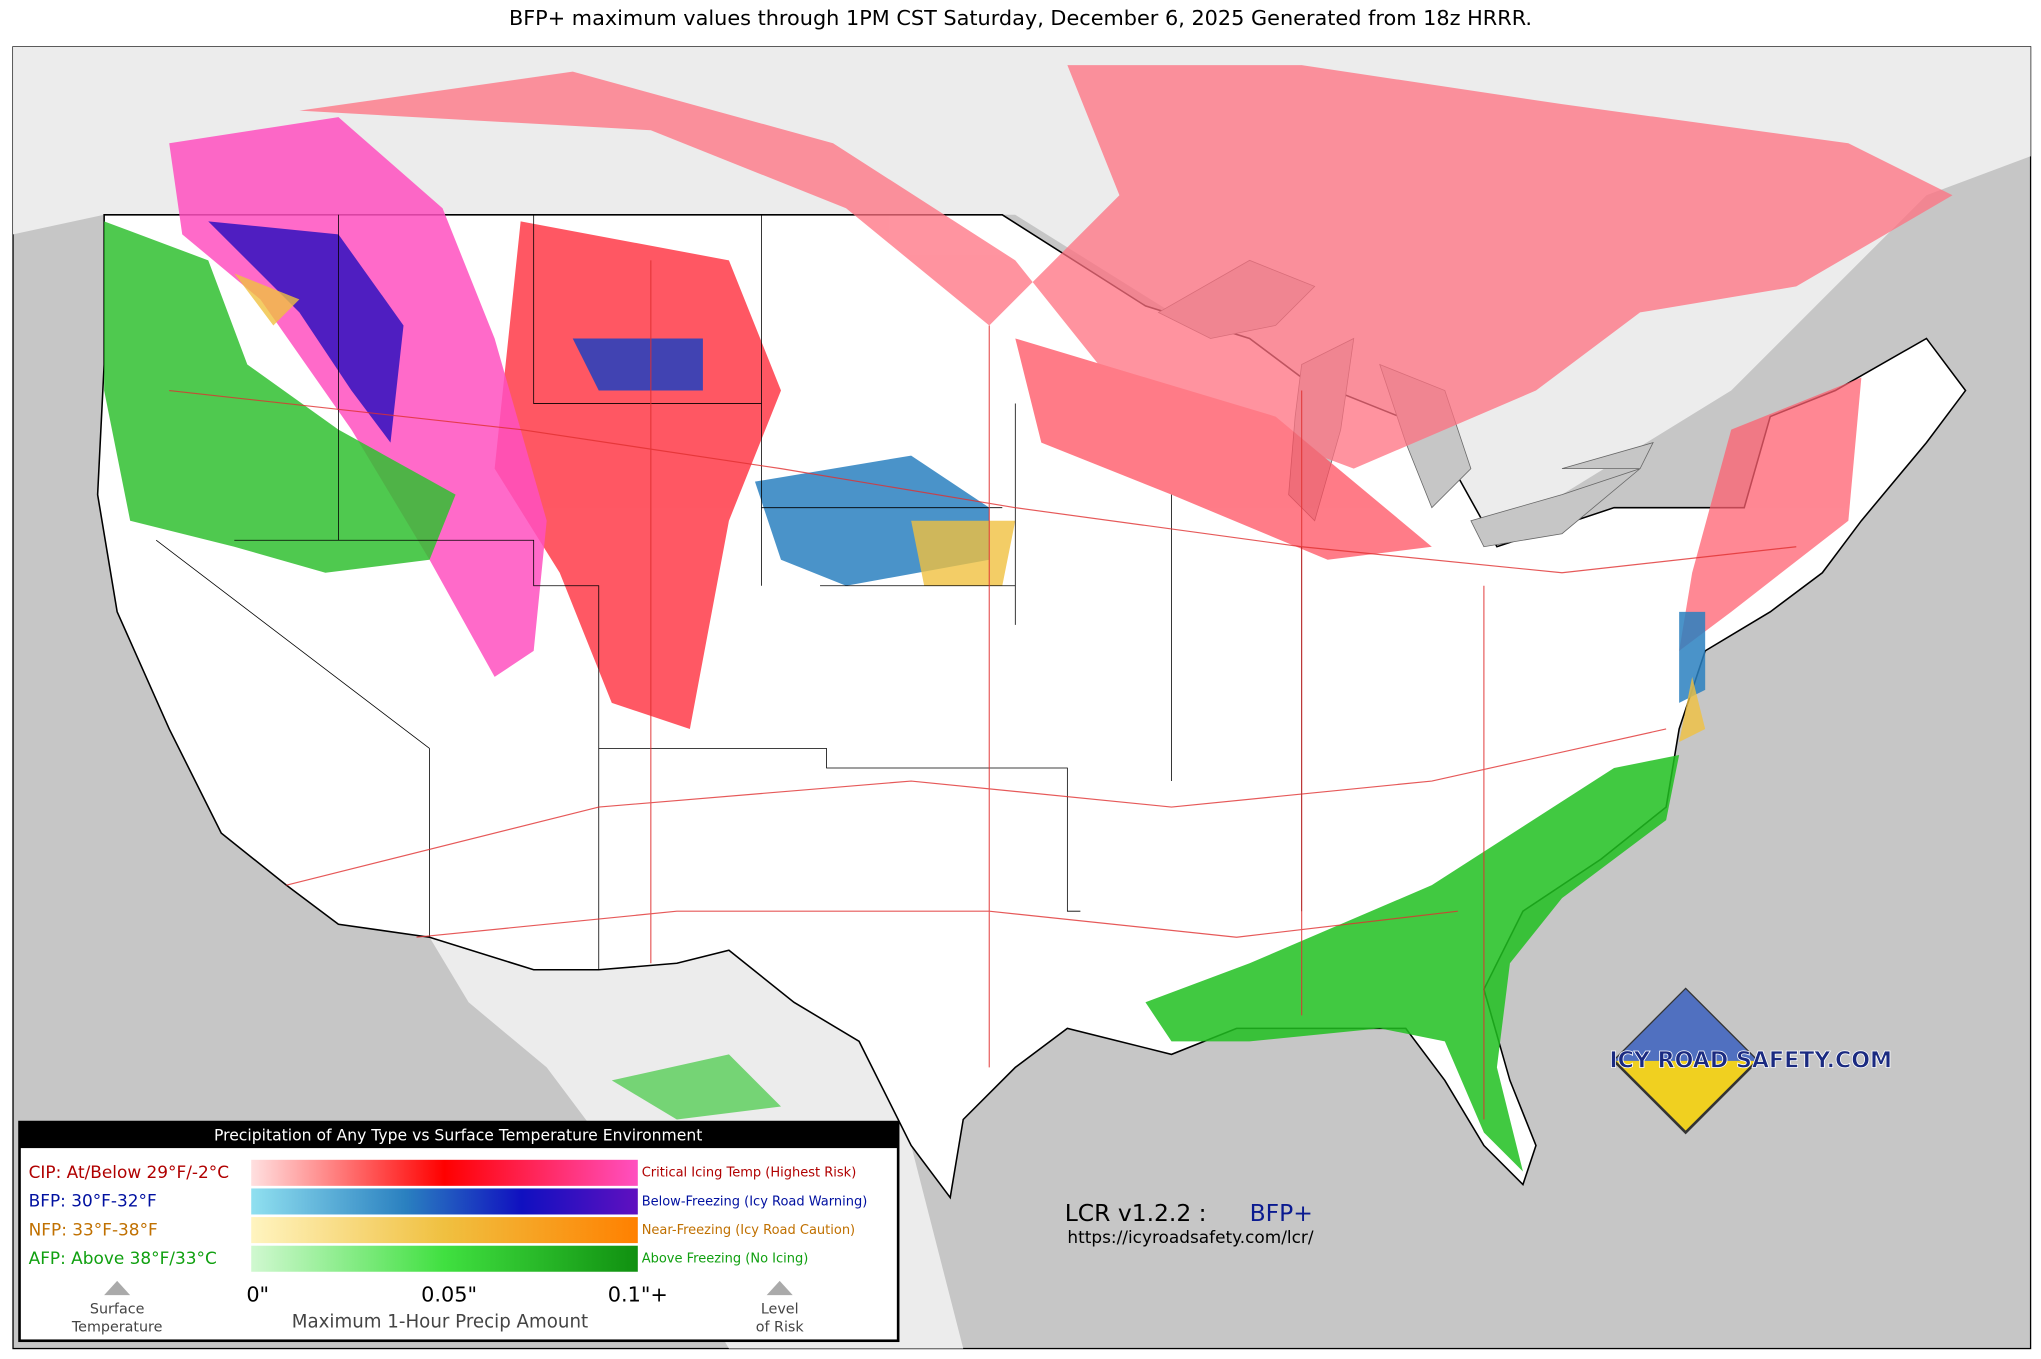  I want to click on bfp-midatlantic, so click(1692, 657).